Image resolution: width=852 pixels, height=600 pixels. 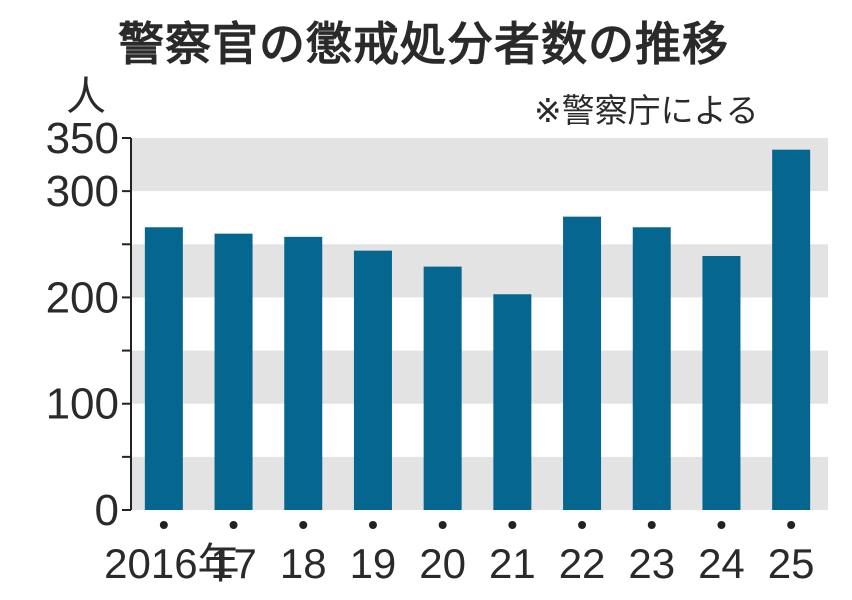 I want to click on y-tick-label: 200, so click(x=82, y=297).